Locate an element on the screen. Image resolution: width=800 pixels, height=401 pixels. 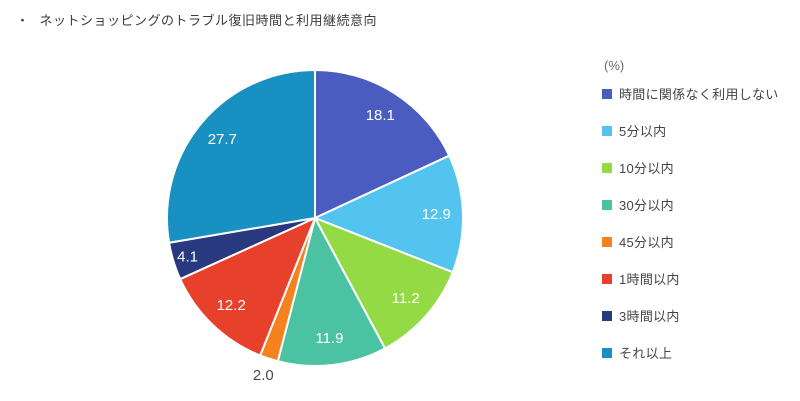
legend-unit-label: (%) is located at coordinates (614, 65).